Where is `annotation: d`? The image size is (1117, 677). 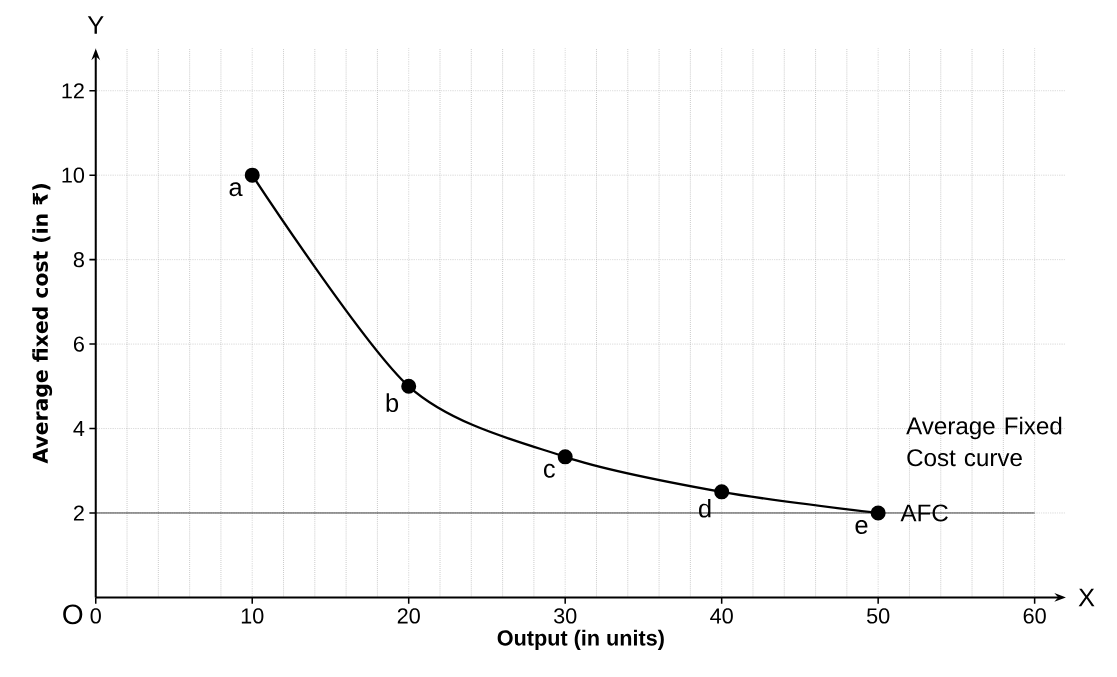
annotation: d is located at coordinates (705, 508).